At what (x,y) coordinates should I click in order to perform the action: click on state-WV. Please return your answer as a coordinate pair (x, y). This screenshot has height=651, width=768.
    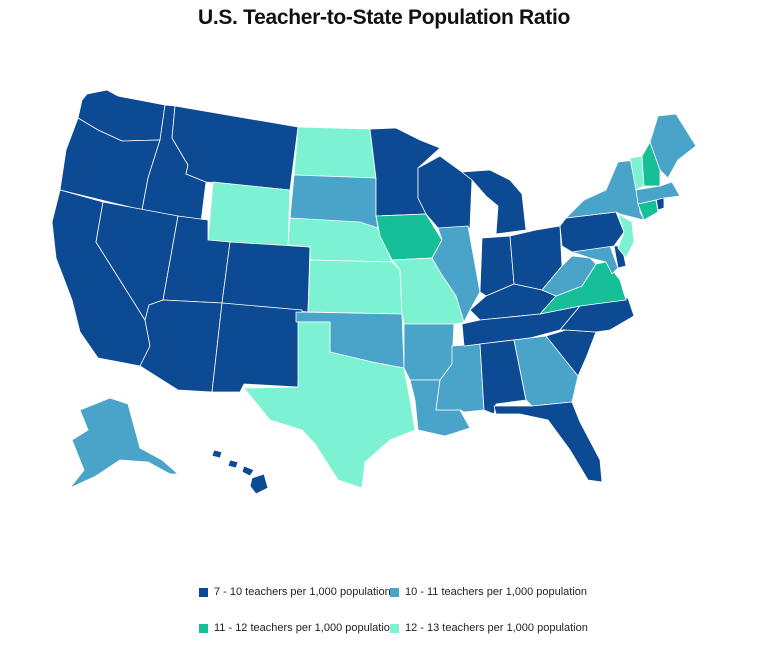
    Looking at the image, I should click on (569, 276).